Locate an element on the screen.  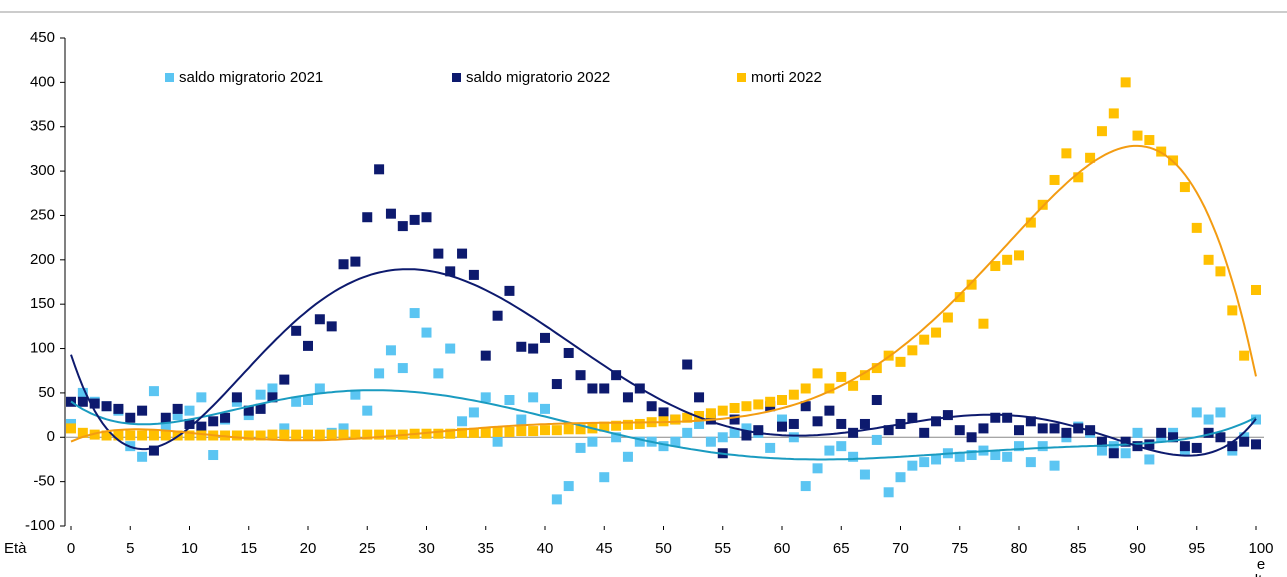
x-tick-label: 85 is located at coordinates (1078, 548).